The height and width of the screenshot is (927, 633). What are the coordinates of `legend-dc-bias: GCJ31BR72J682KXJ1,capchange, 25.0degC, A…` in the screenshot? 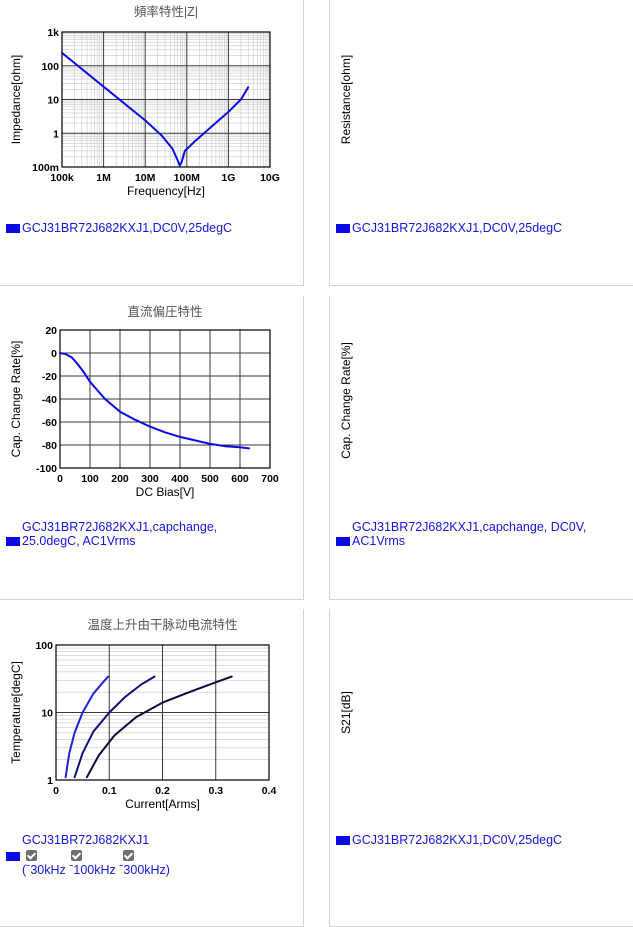 It's located at (111, 534).